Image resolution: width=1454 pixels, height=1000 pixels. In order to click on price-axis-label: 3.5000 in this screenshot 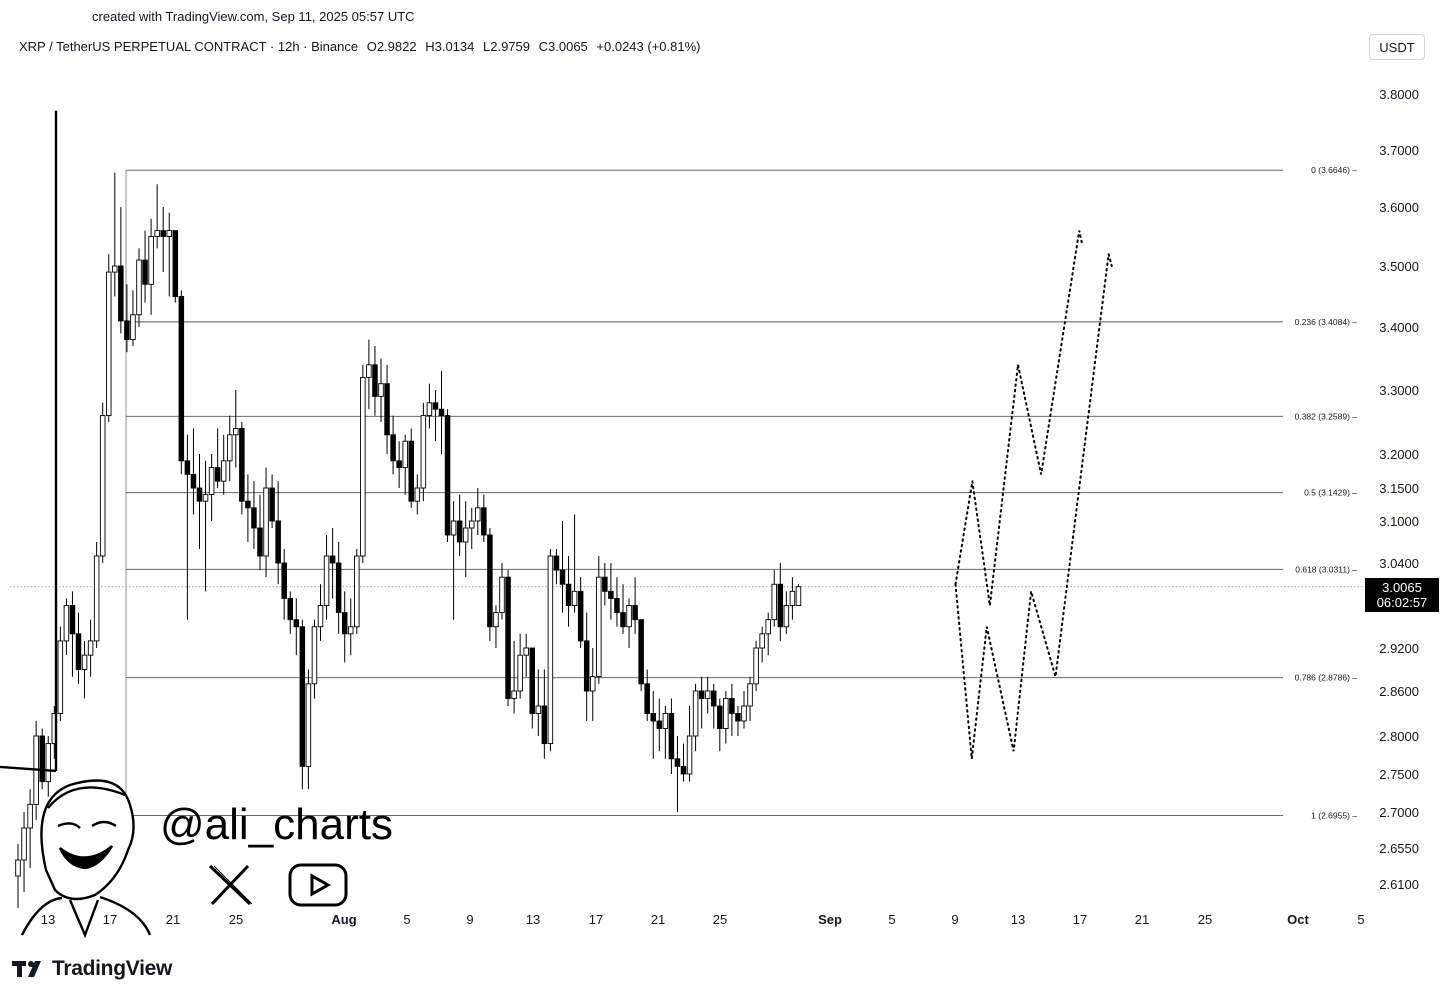, I will do `click(1399, 266)`.